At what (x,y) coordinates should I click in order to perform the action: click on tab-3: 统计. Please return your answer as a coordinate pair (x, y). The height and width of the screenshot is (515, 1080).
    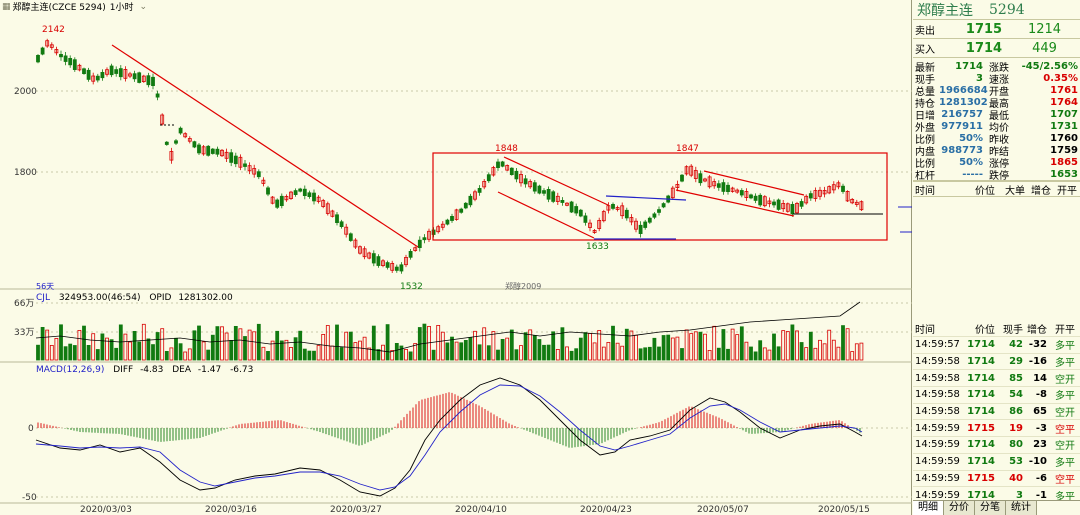
    Looking at the image, I should click on (1021, 508).